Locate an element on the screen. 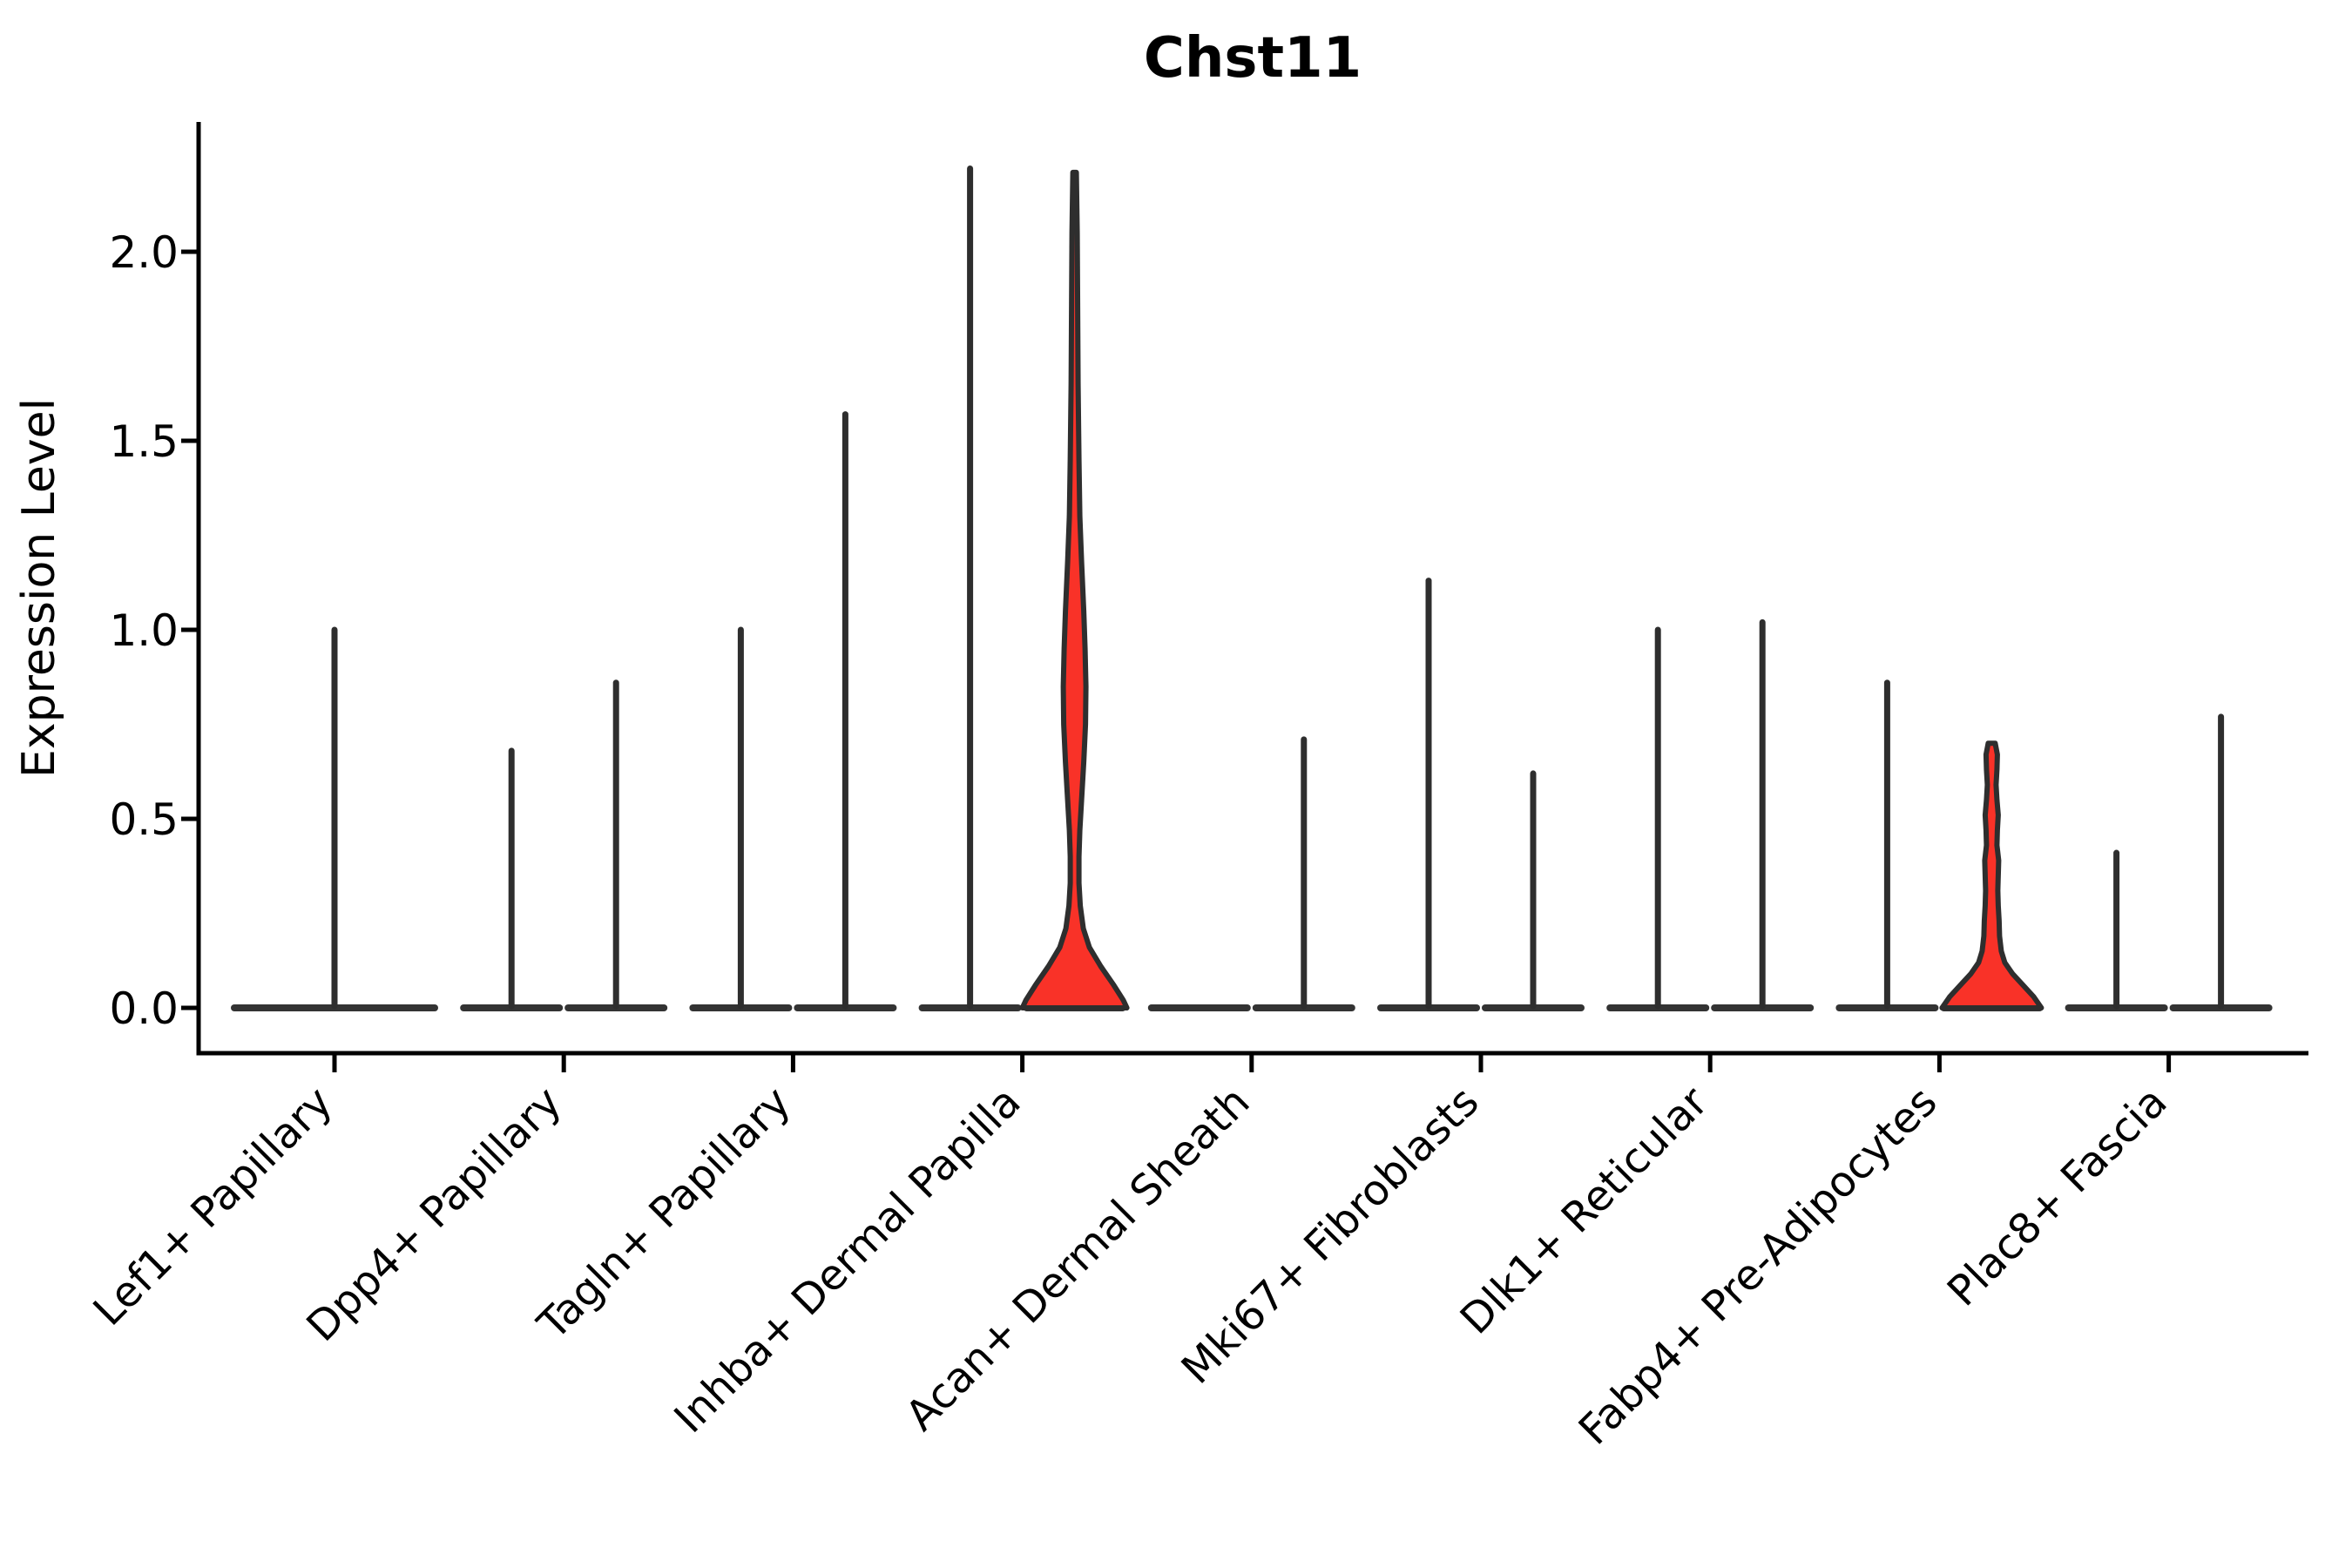 The image size is (2352, 1568). y-tick-label-0: 0.0 is located at coordinates (144, 1008).